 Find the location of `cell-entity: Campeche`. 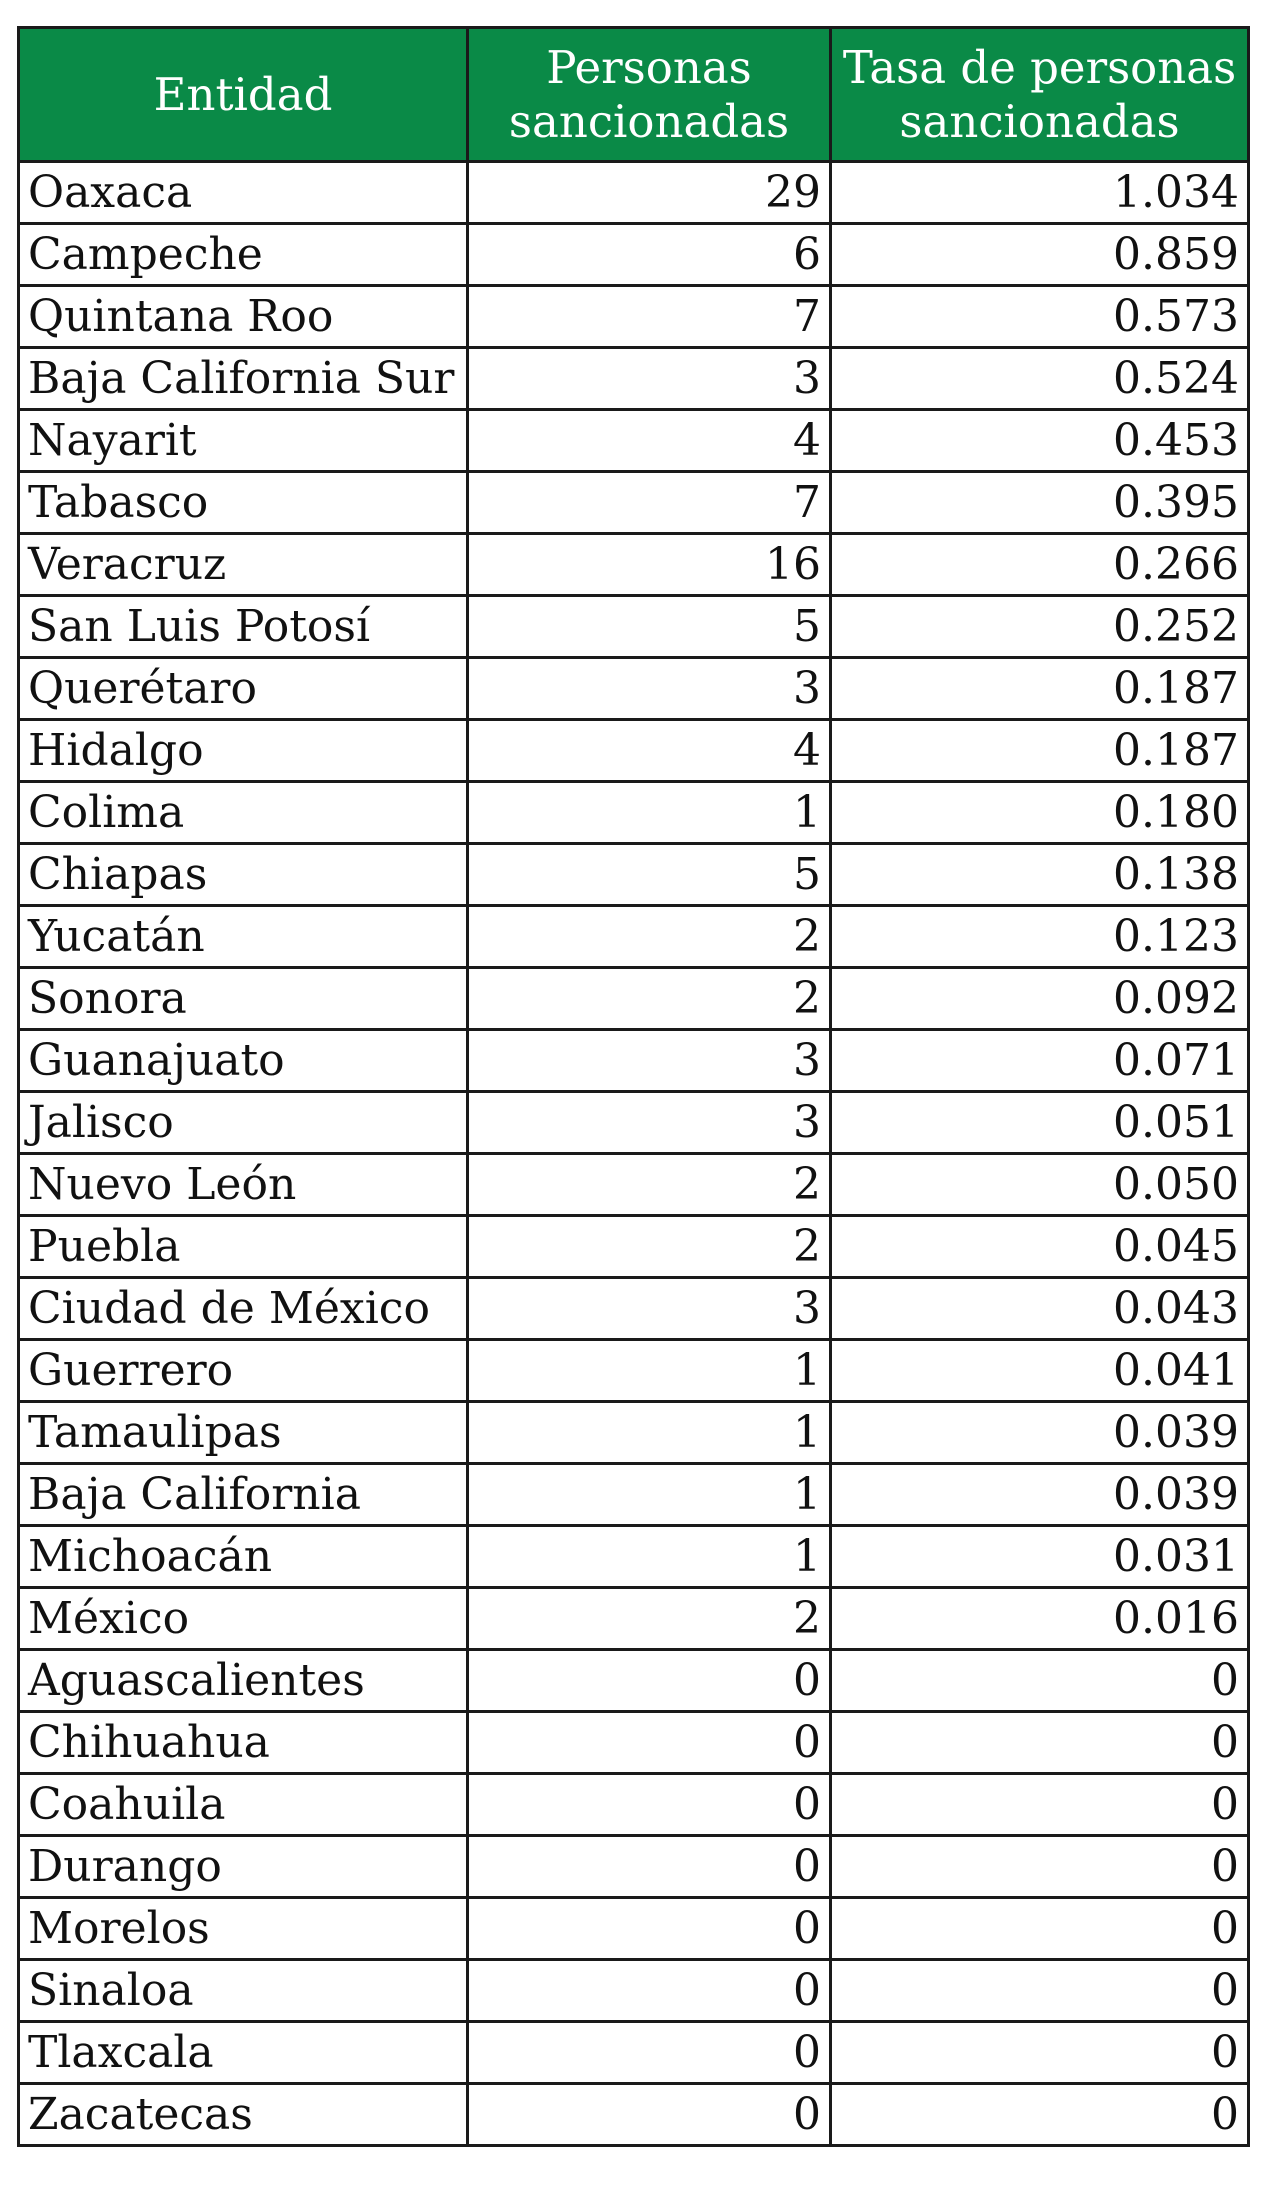

cell-entity: Campeche is located at coordinates (243, 254).